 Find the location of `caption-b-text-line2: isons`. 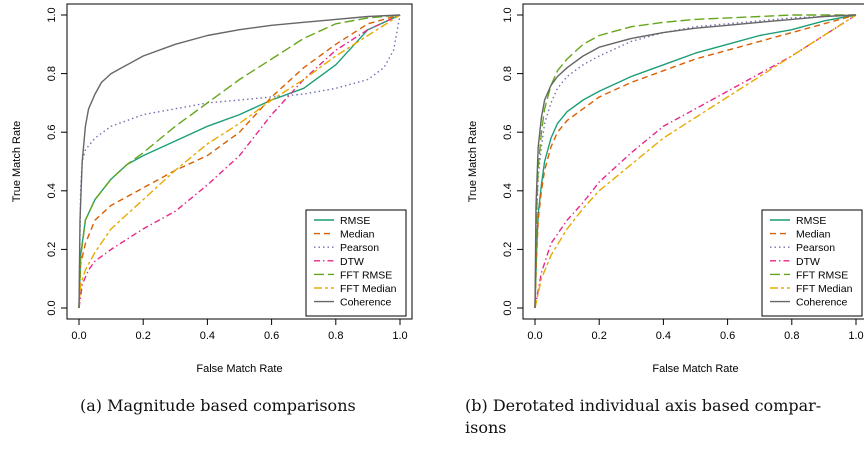

caption-b-text-line2: isons is located at coordinates (486, 427).